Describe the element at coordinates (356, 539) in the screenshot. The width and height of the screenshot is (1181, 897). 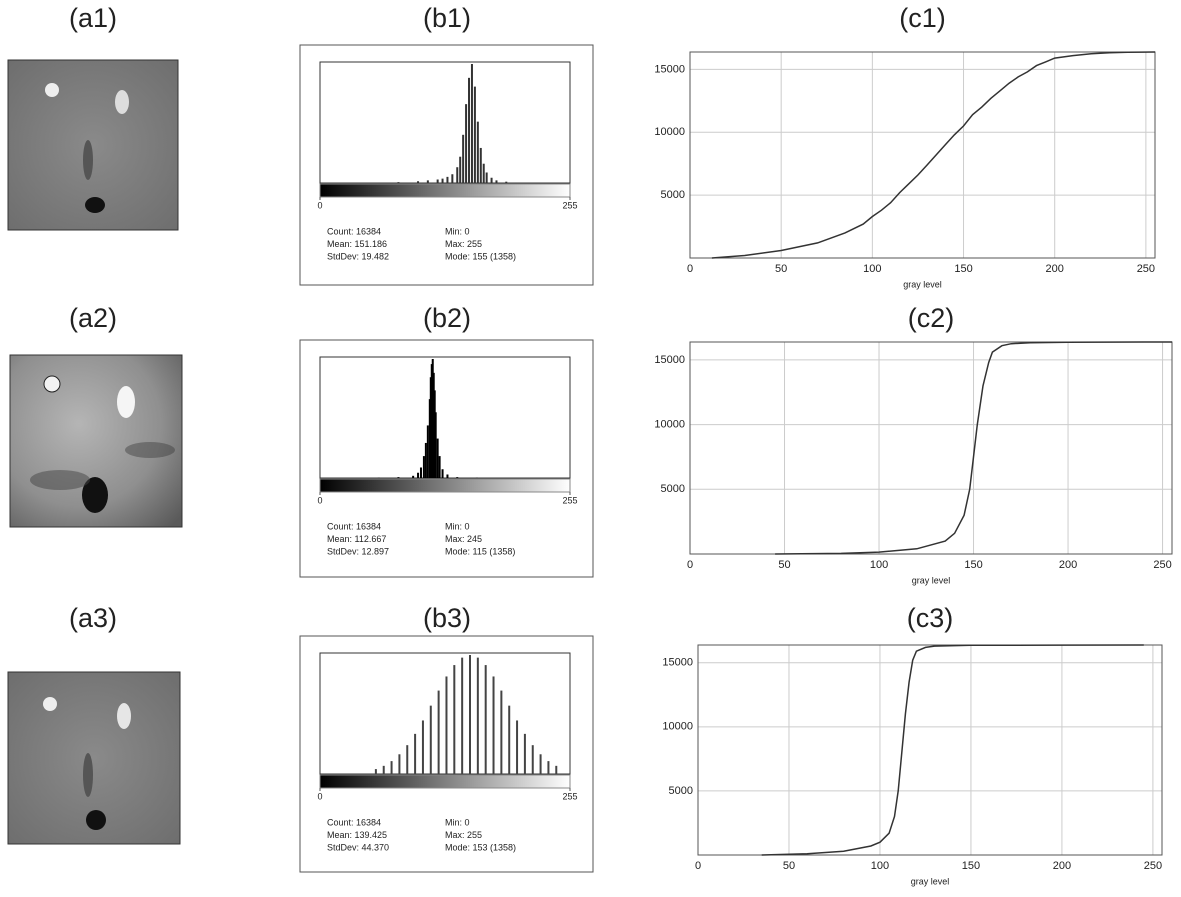
I see `stat-text: Mean: 112.667` at that location.